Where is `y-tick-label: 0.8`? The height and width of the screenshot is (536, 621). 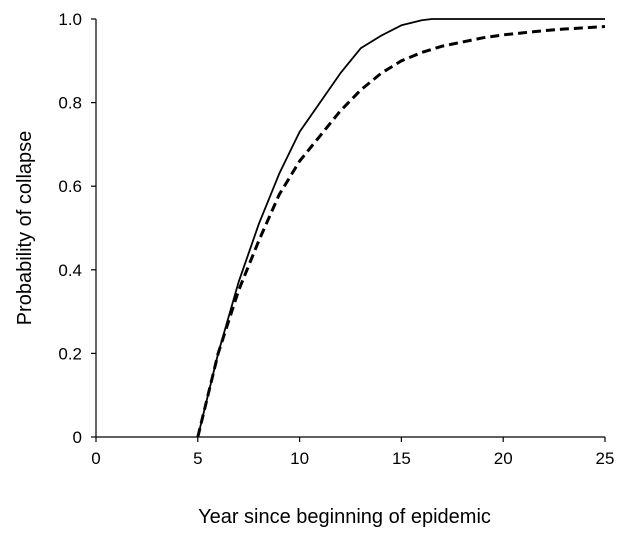 y-tick-label: 0.8 is located at coordinates (70, 103).